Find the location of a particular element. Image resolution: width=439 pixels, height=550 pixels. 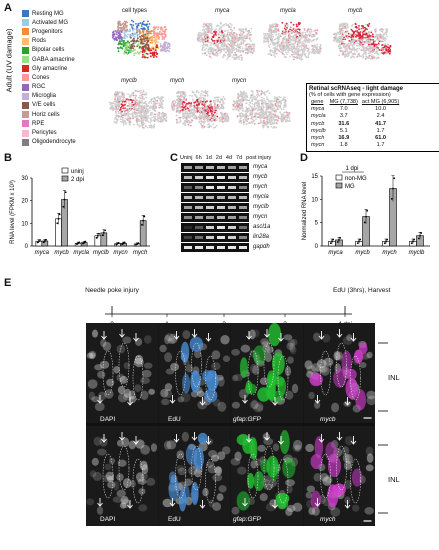

legend-label: Pericytes is located at coordinates (44, 133).